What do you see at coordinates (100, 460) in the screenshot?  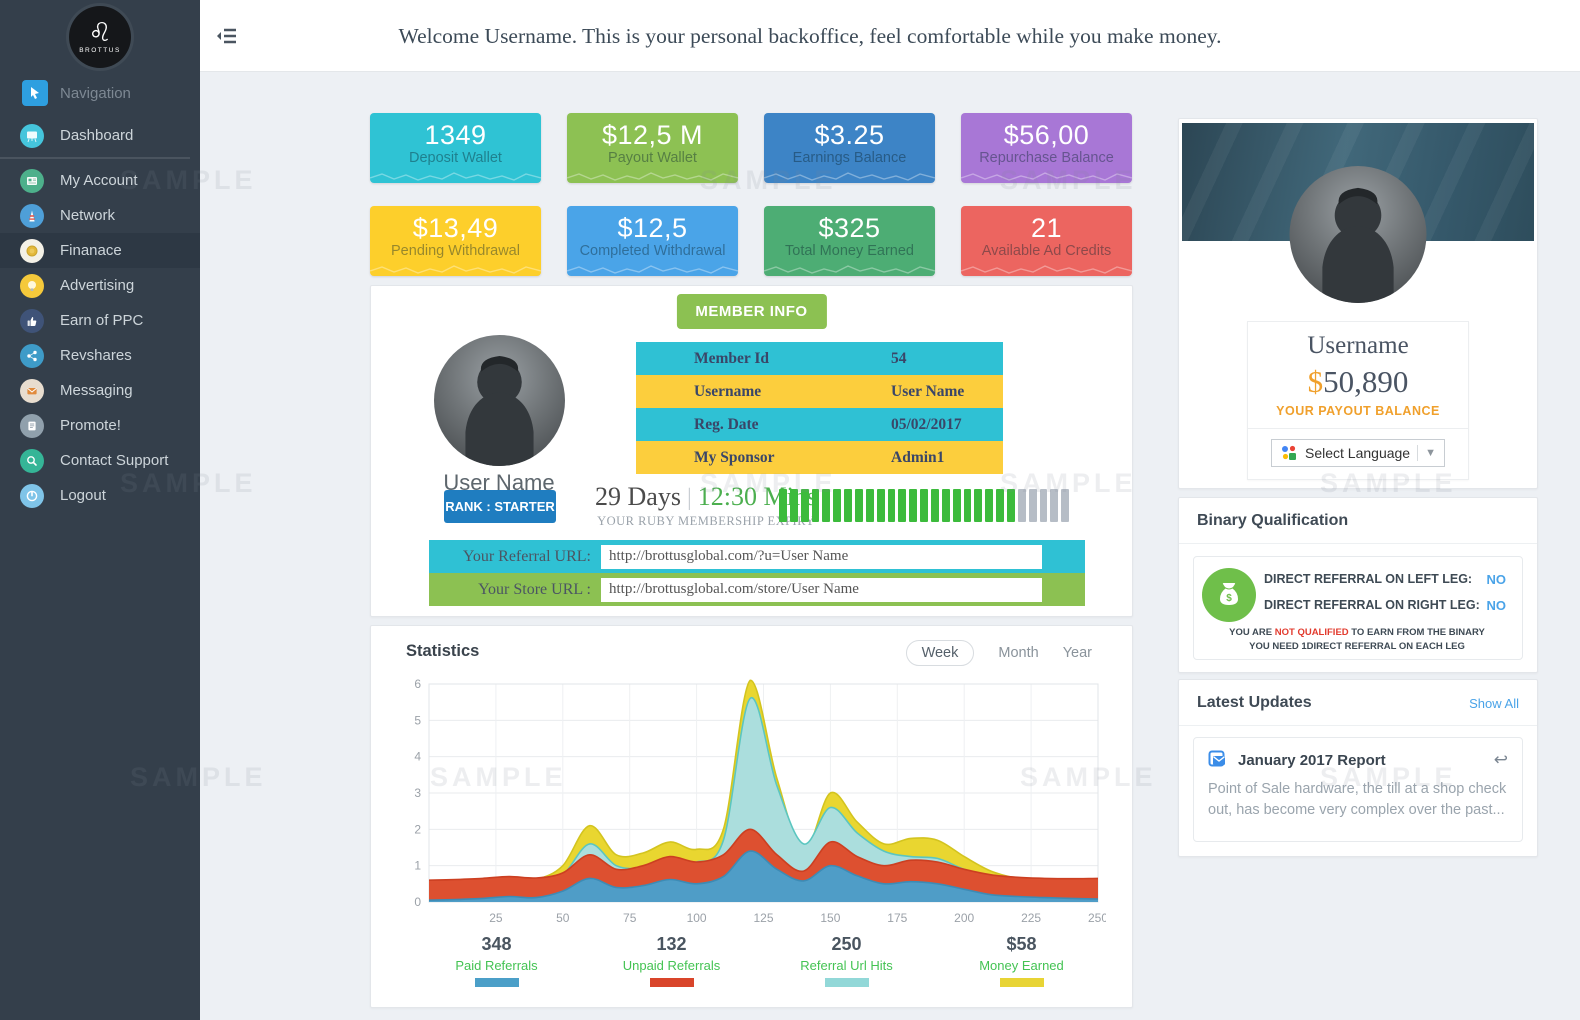 I see `sidebar-item-contact-support: Contact Support` at bounding box center [100, 460].